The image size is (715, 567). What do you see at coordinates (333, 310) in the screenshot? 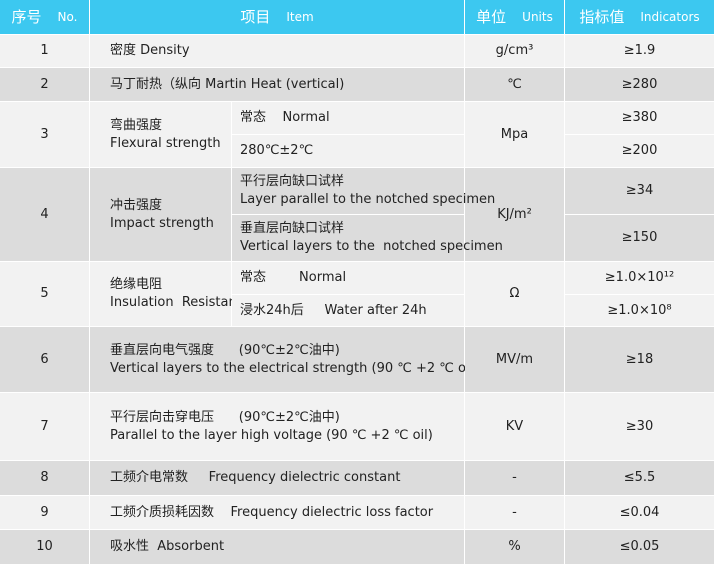
I see `sub-item-text: 浸水24h后 Water after 24h` at bounding box center [333, 310].